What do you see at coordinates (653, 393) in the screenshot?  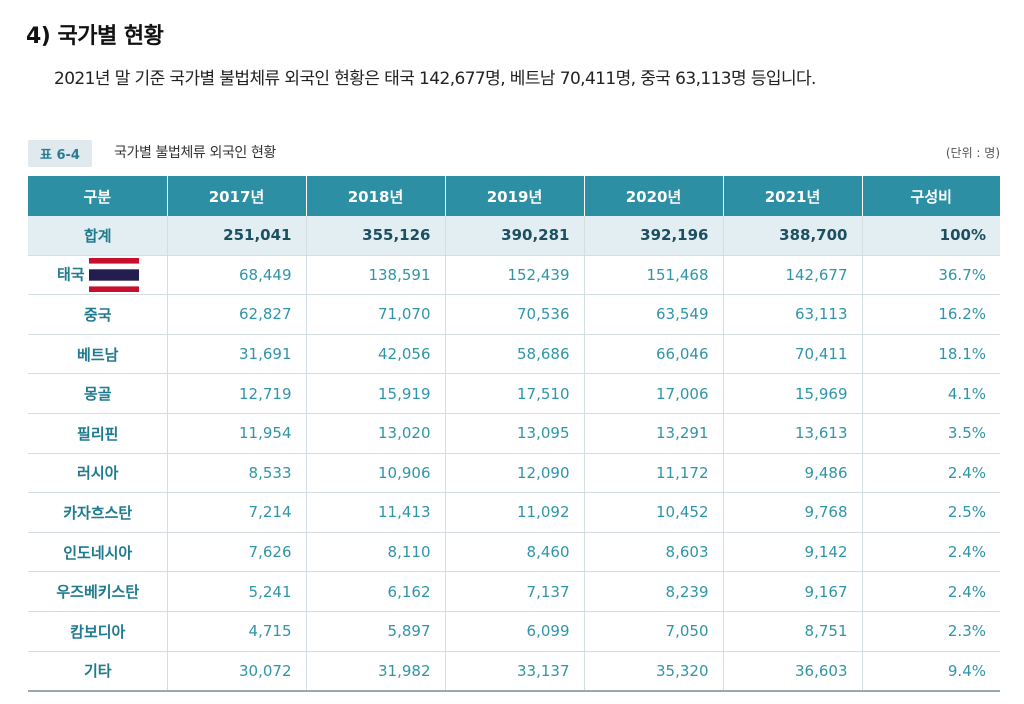 I see `table-cell: 17,006` at bounding box center [653, 393].